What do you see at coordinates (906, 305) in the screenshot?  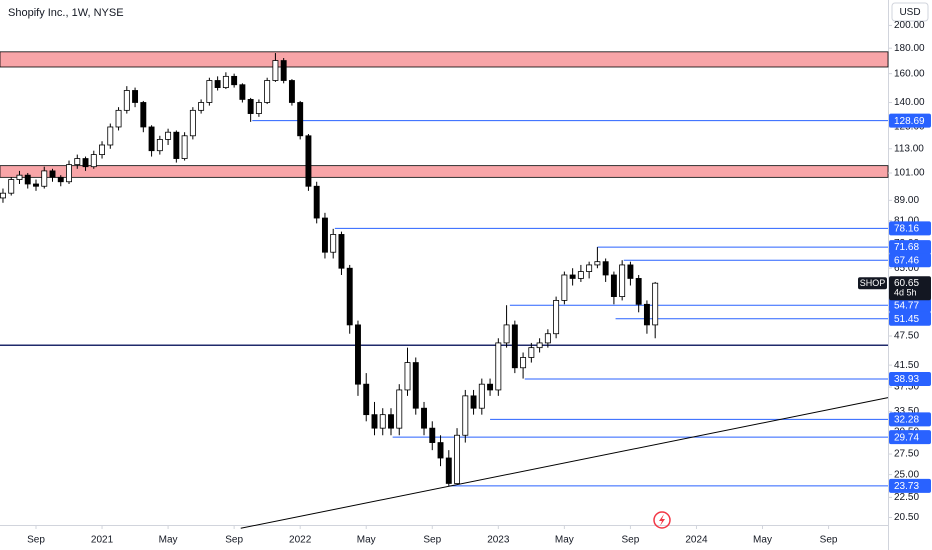 I see `level-price-label: 54.77` at bounding box center [906, 305].